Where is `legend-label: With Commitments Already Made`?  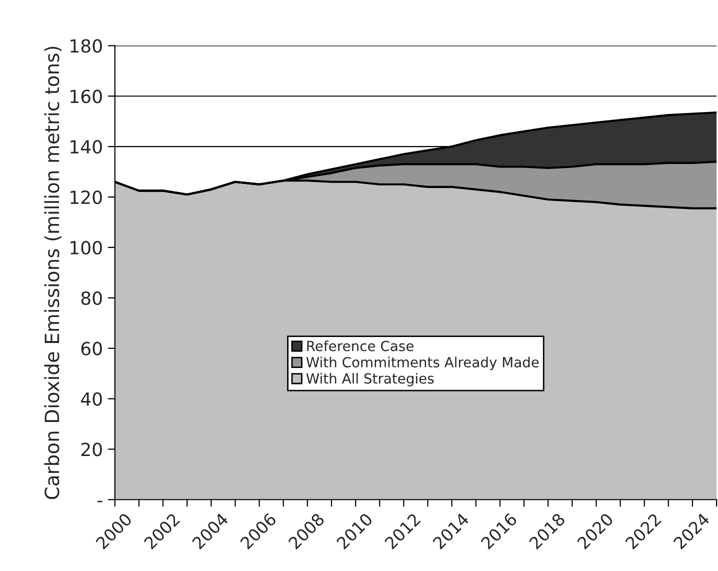
legend-label: With Commitments Already Made is located at coordinates (422, 363).